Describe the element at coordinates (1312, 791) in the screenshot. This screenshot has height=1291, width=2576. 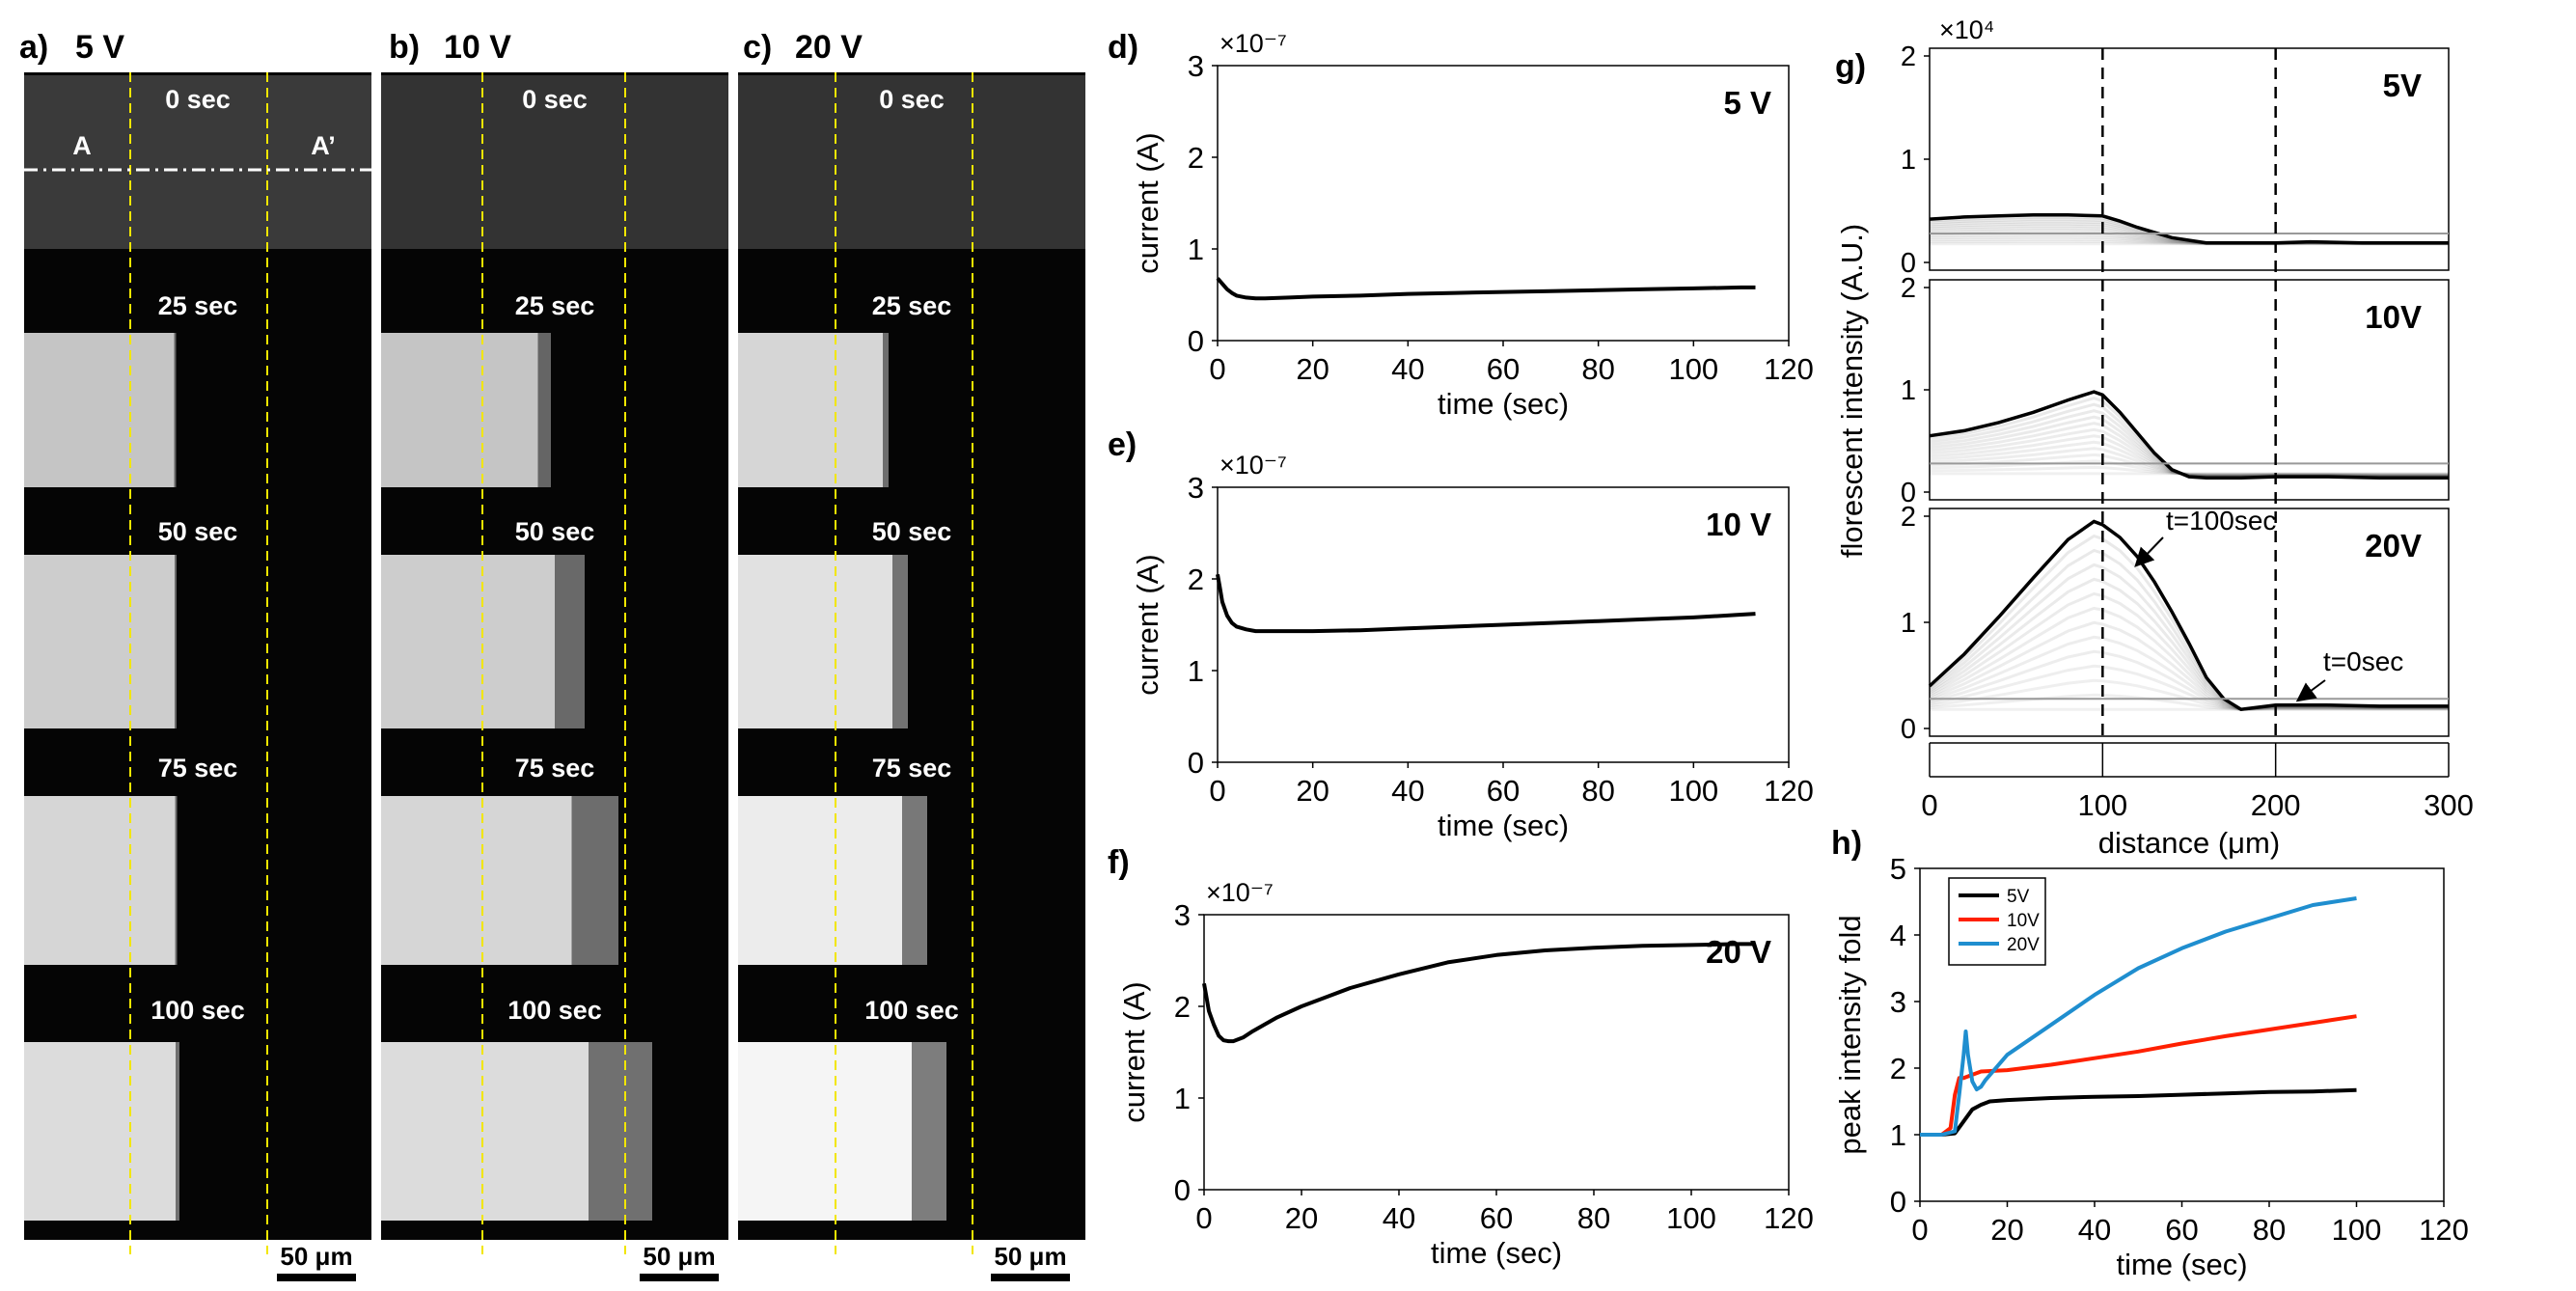
I see `x-tick-label: 20` at that location.